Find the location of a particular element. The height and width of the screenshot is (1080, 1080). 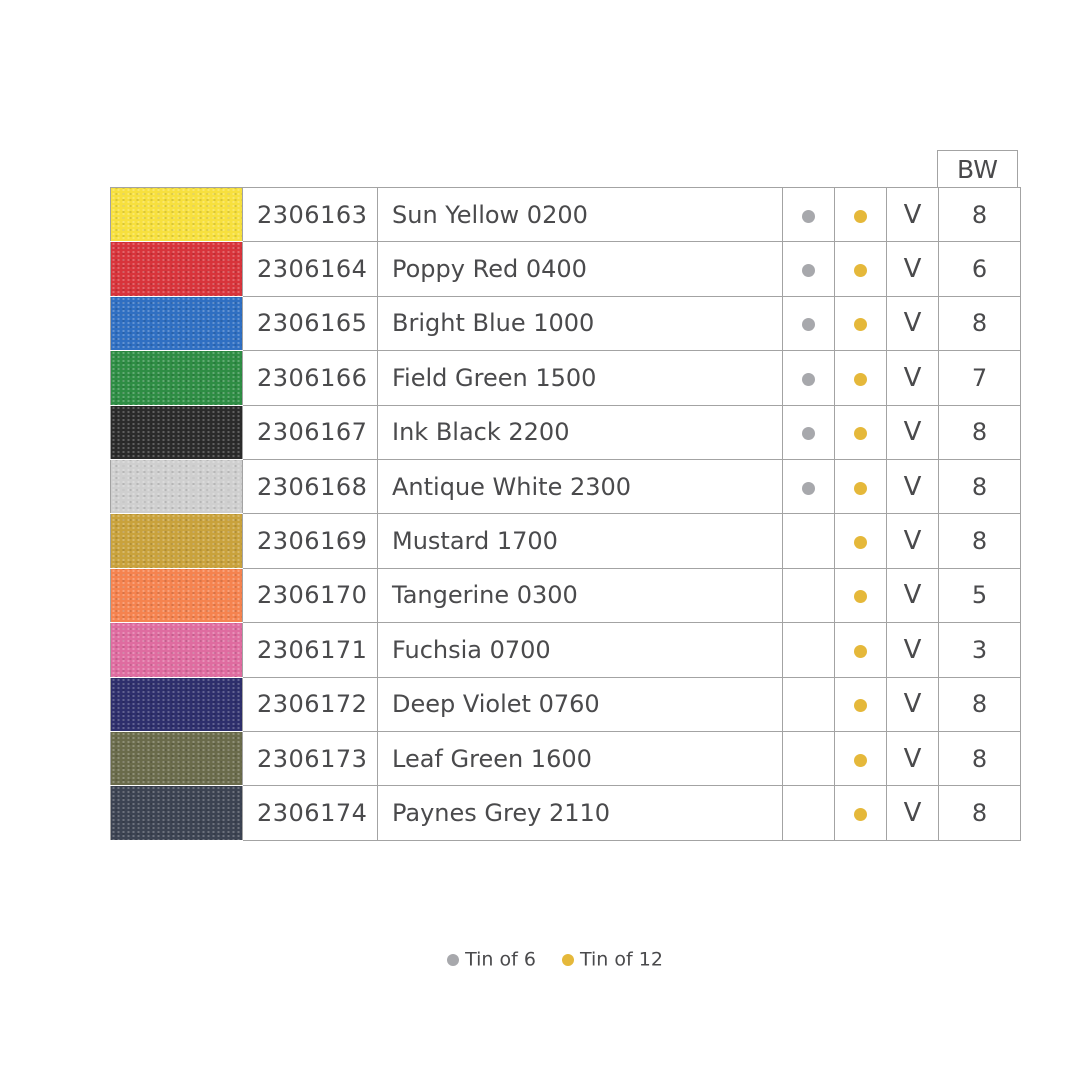

product-code: 2306168 is located at coordinates (310, 486).